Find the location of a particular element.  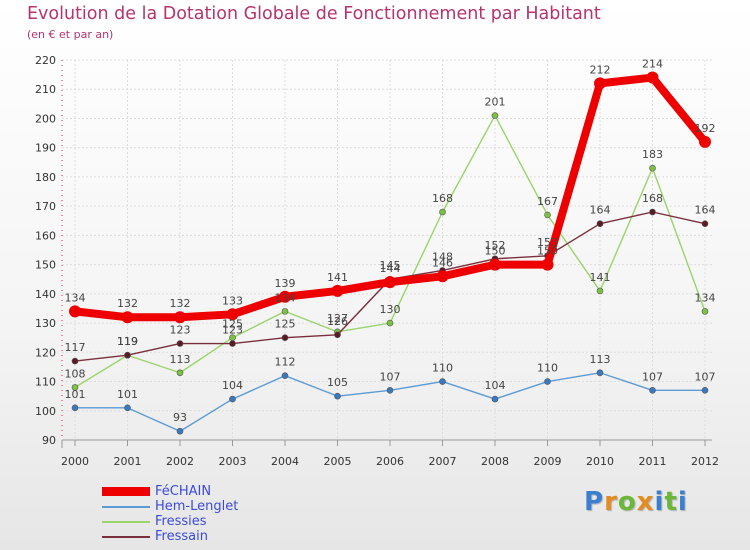

y-tick-label: 90 is located at coordinates (49, 440).